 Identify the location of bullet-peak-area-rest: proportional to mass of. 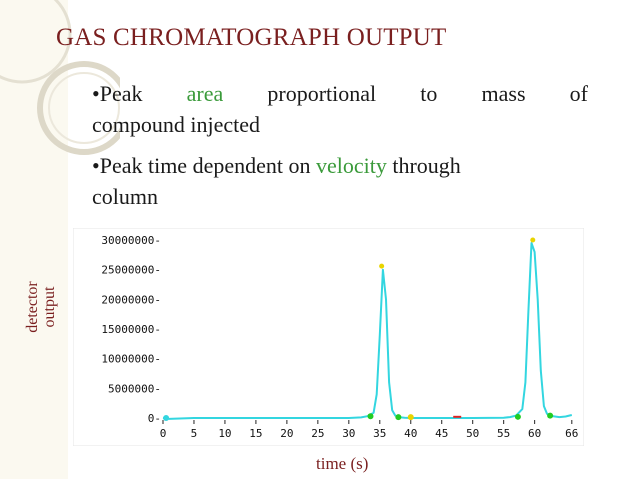
(427, 93).